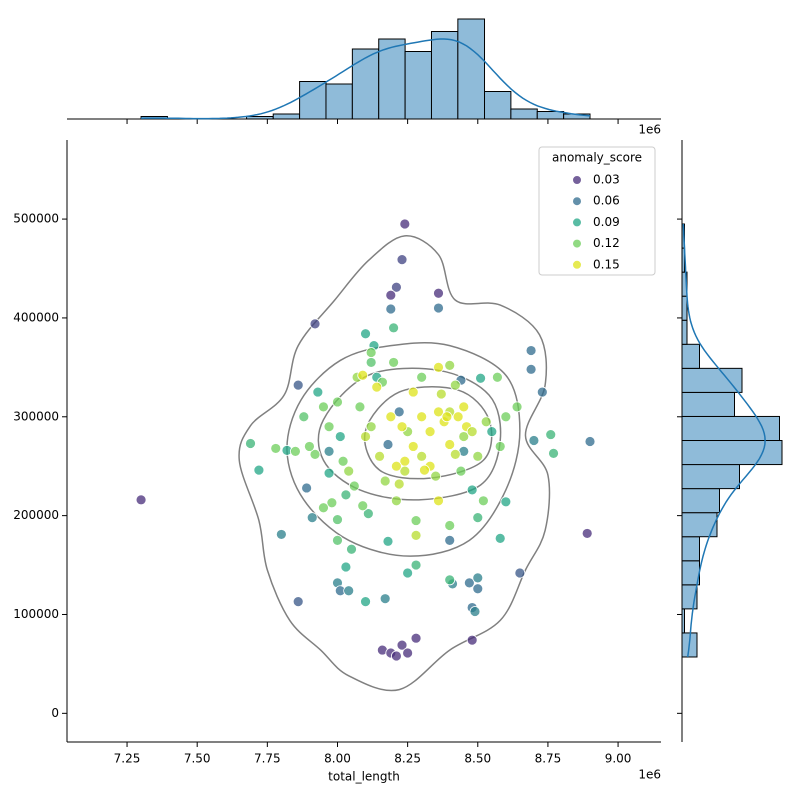  Describe the element at coordinates (606, 264) in the screenshot. I see `legend-label: 0.15` at that location.